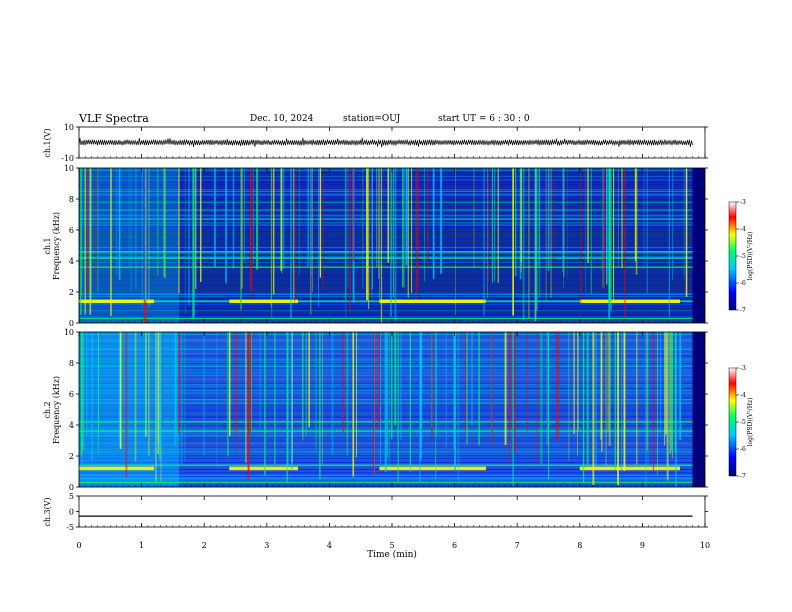 Image resolution: width=792 pixels, height=612 pixels. I want to click on colorbar-tick-label: -6, so click(743, 283).